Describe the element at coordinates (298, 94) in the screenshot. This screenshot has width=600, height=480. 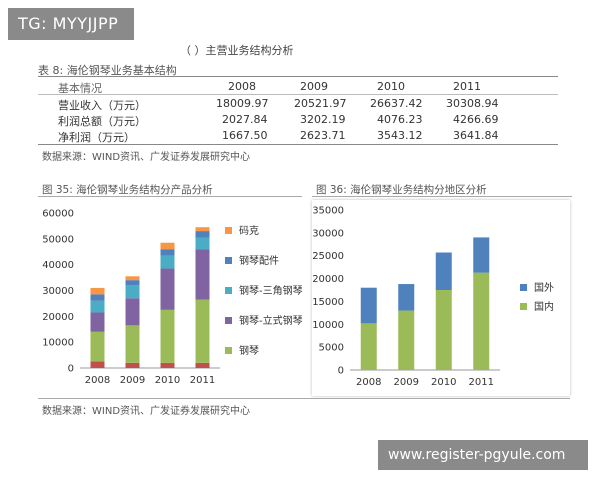
I see `table-header-rule` at that location.